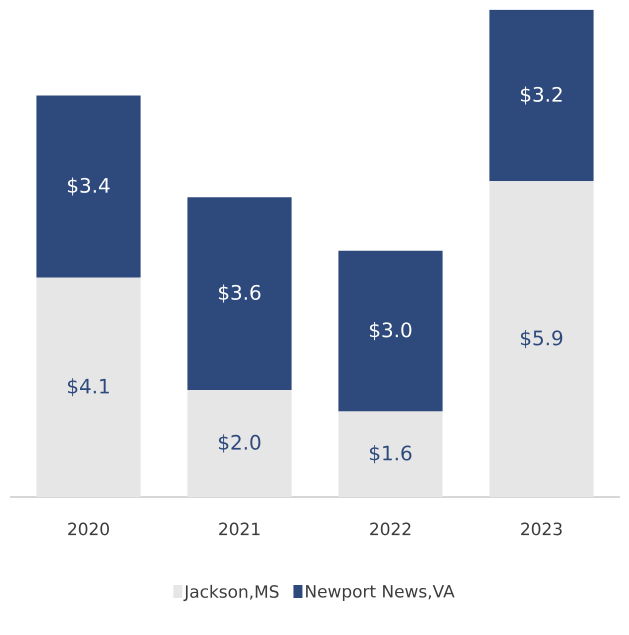 The height and width of the screenshot is (635, 629). What do you see at coordinates (380, 593) in the screenshot?
I see `legend-label: Newport News,VA` at bounding box center [380, 593].